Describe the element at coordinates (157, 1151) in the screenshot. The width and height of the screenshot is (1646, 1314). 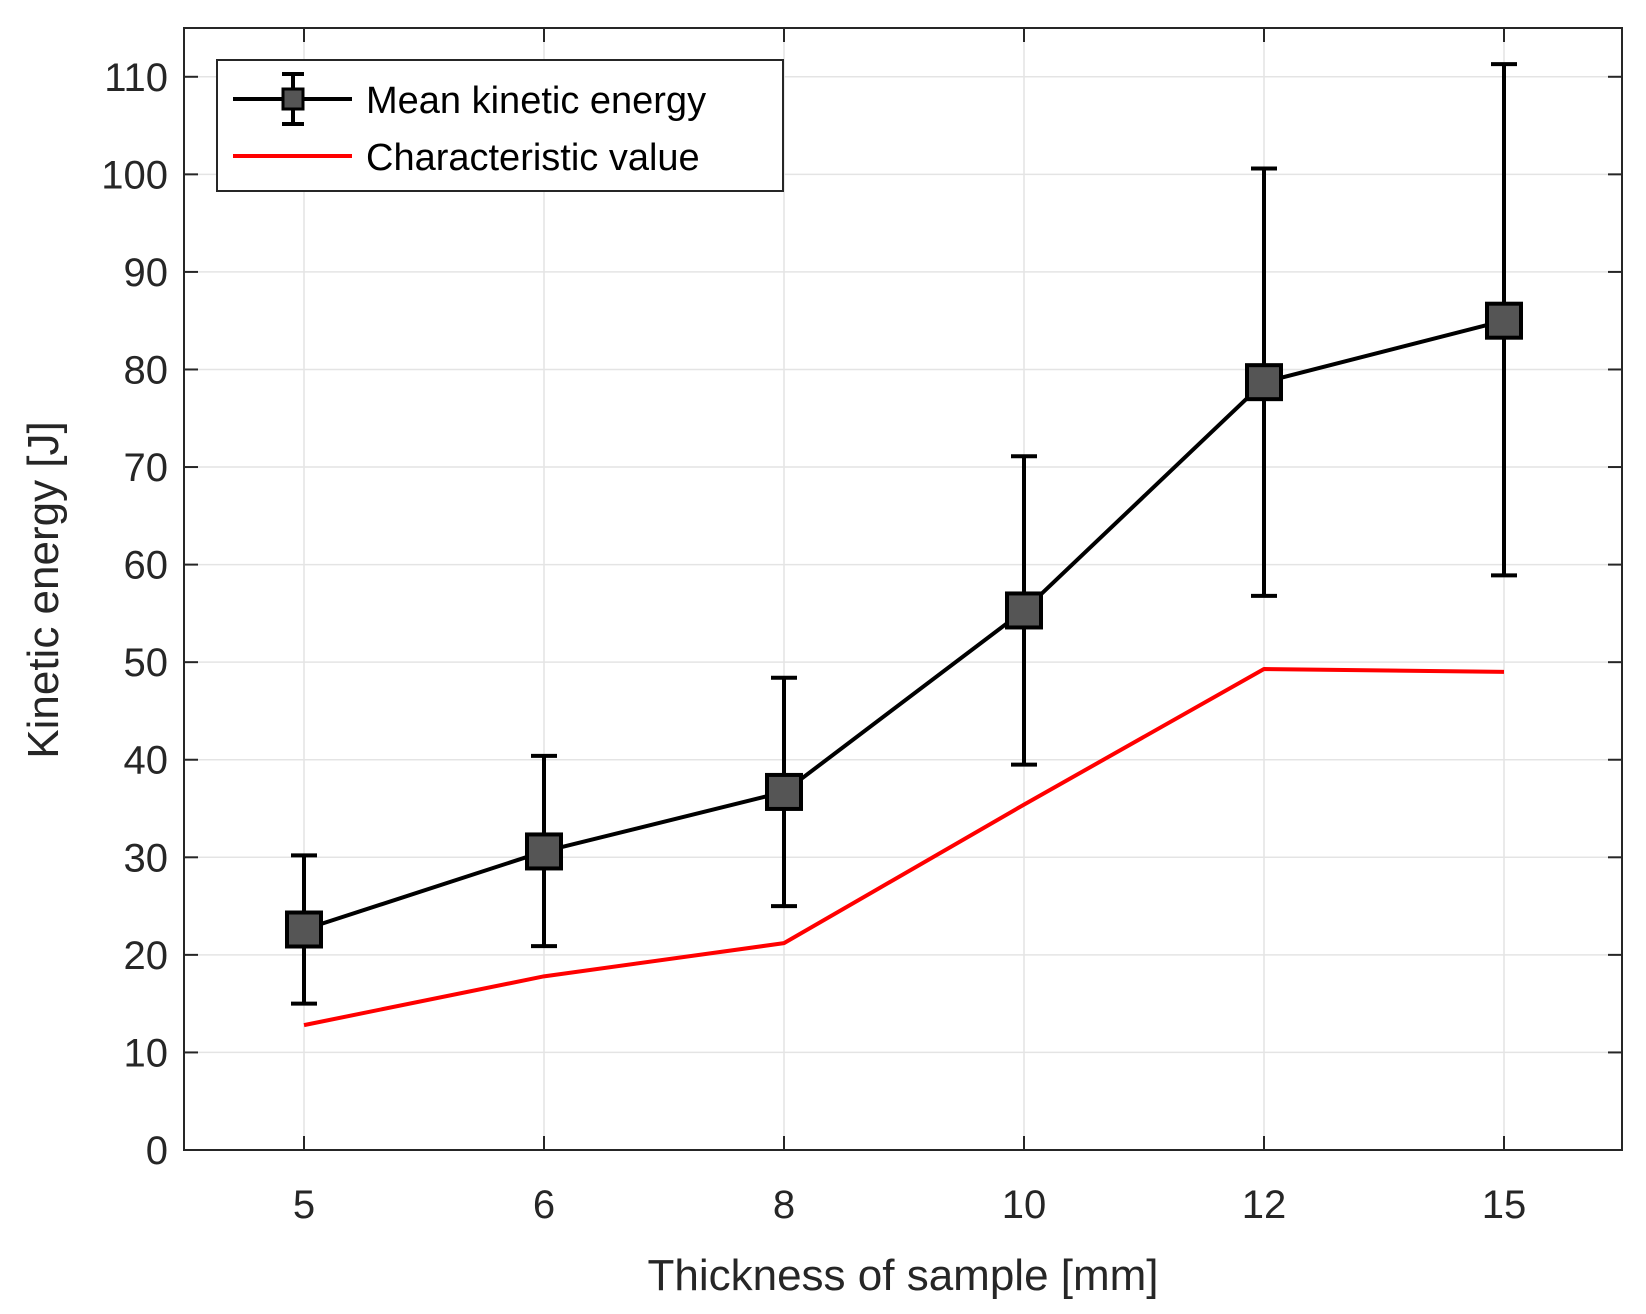
I see `y-tick-label-0: 0` at that location.